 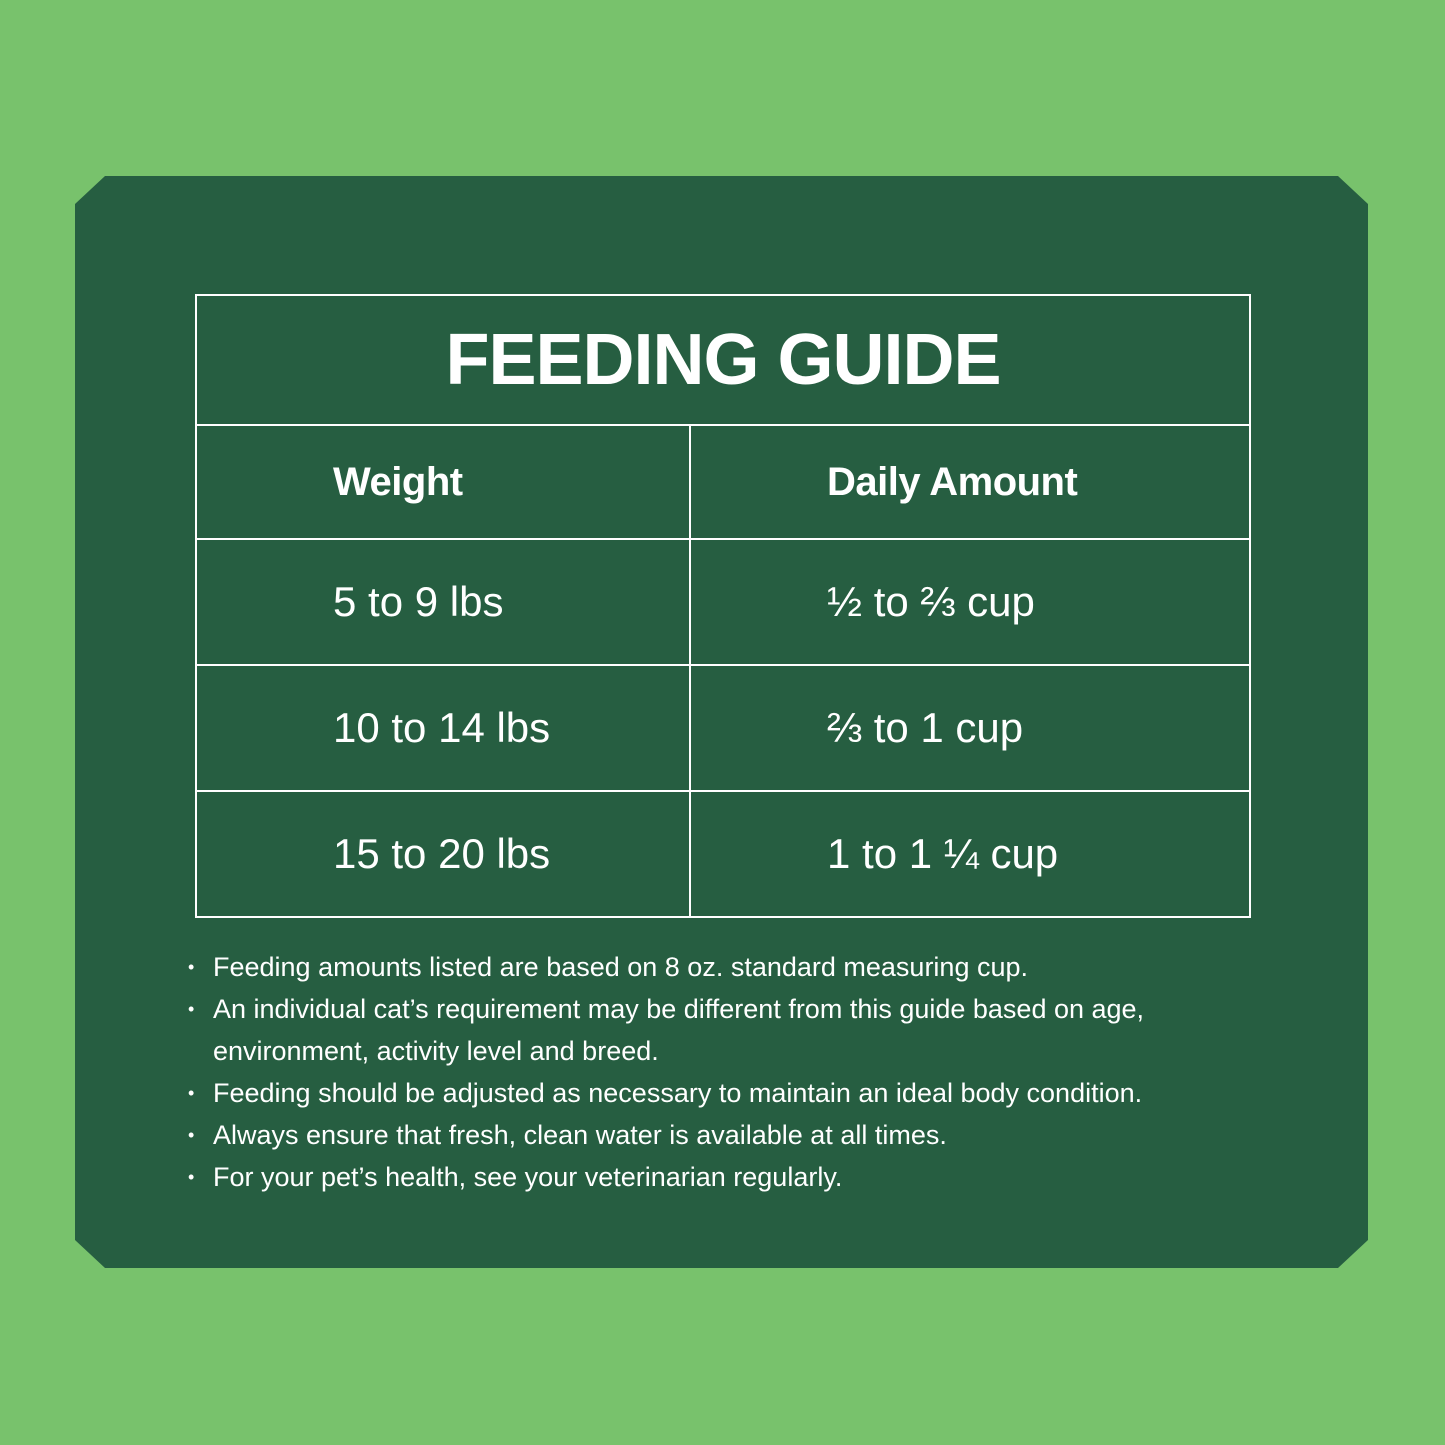 I want to click on table-row: 5 to 9 lbs ½ to ⅔ cup, so click(x=723, y=602).